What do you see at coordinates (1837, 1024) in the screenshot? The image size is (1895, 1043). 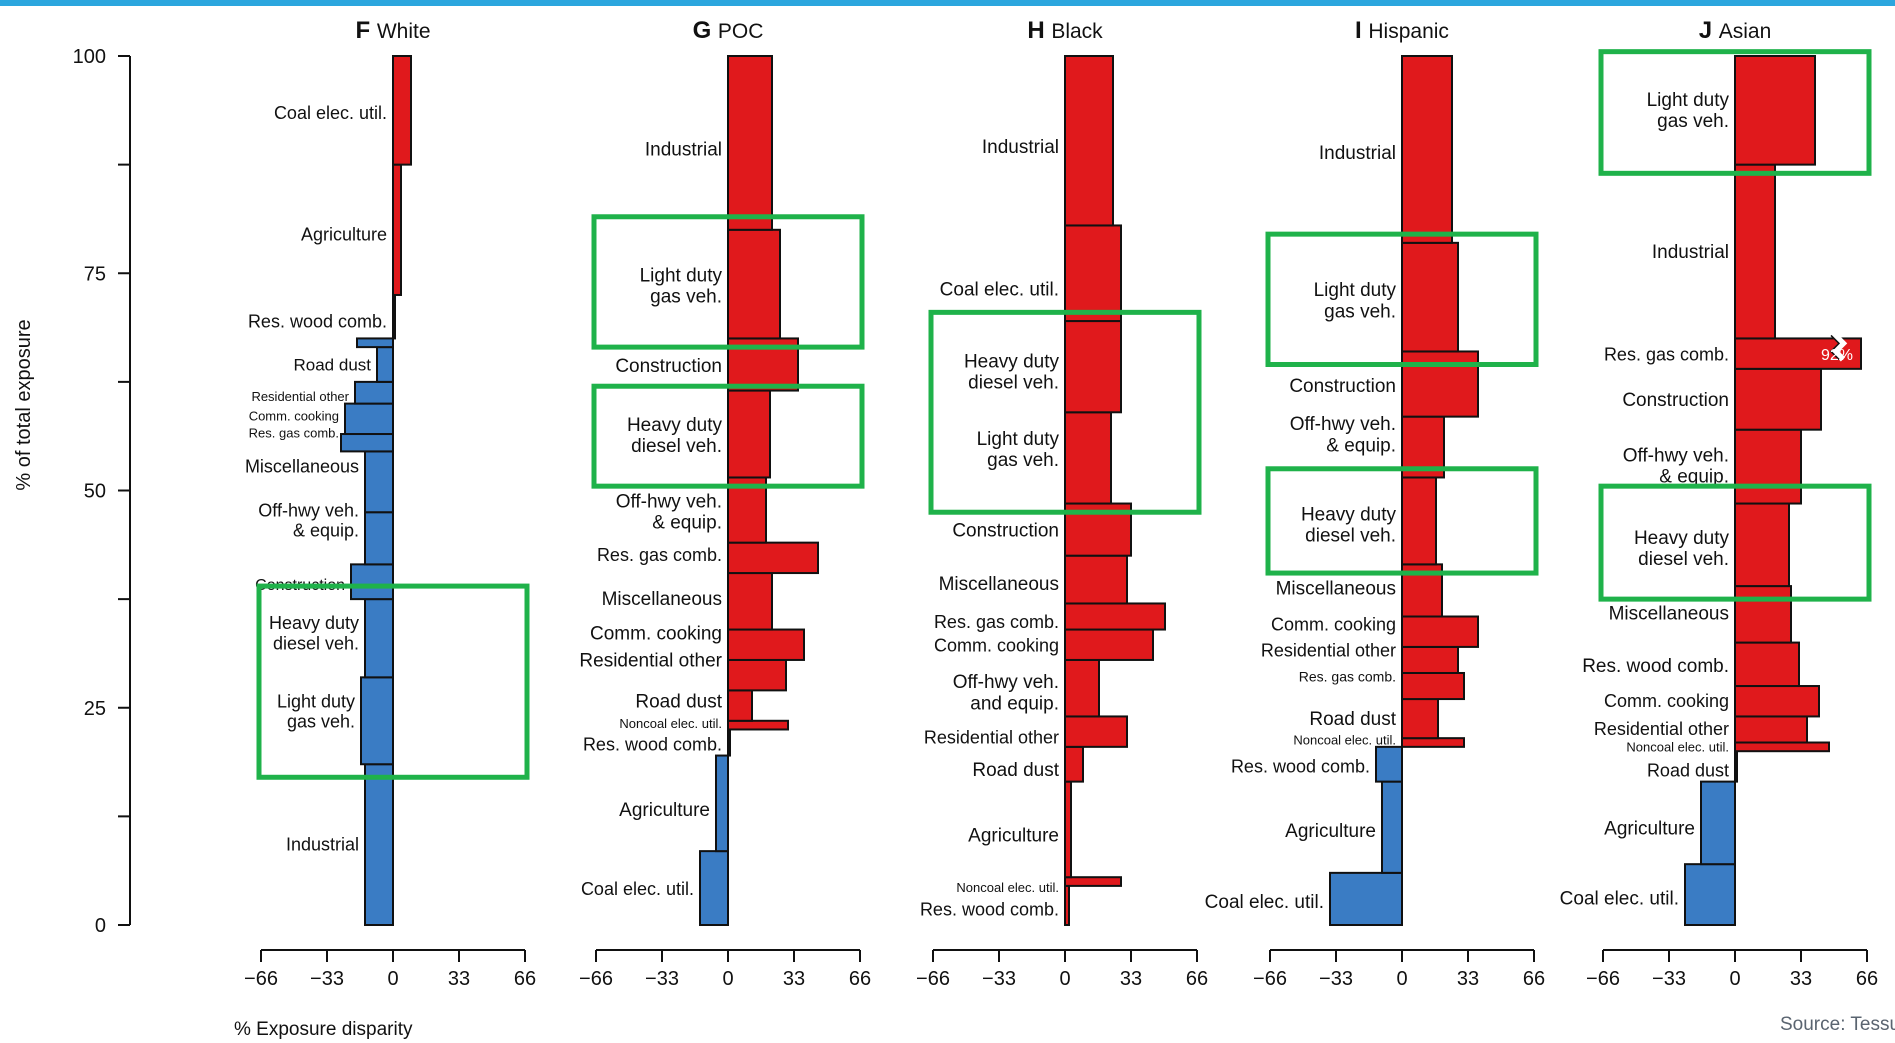 I see `source-citation: Source: Tessum et al. 20` at bounding box center [1837, 1024].